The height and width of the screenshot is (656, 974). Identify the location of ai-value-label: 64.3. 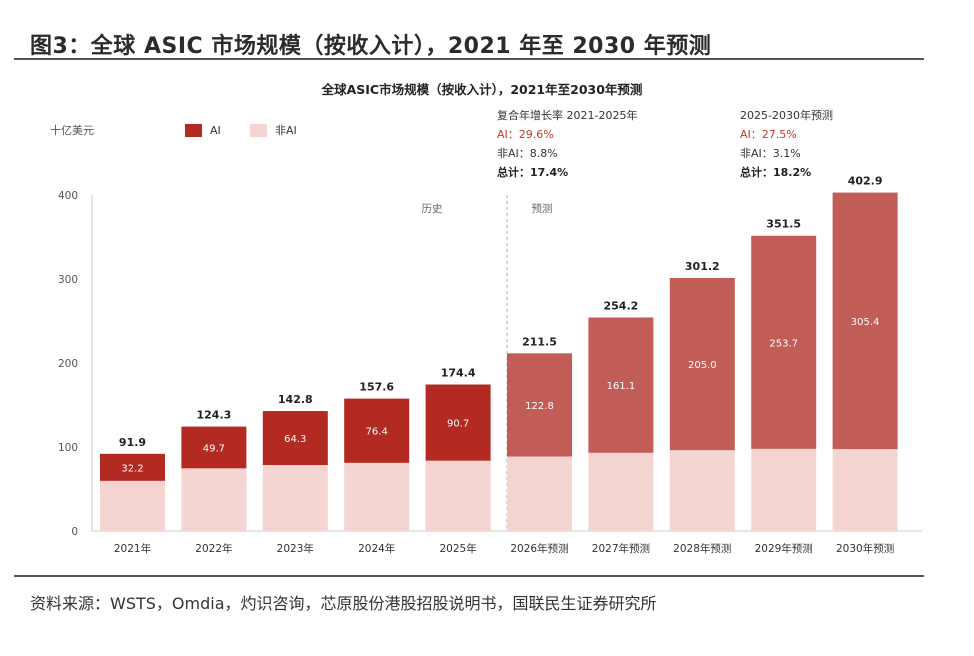
(295, 439).